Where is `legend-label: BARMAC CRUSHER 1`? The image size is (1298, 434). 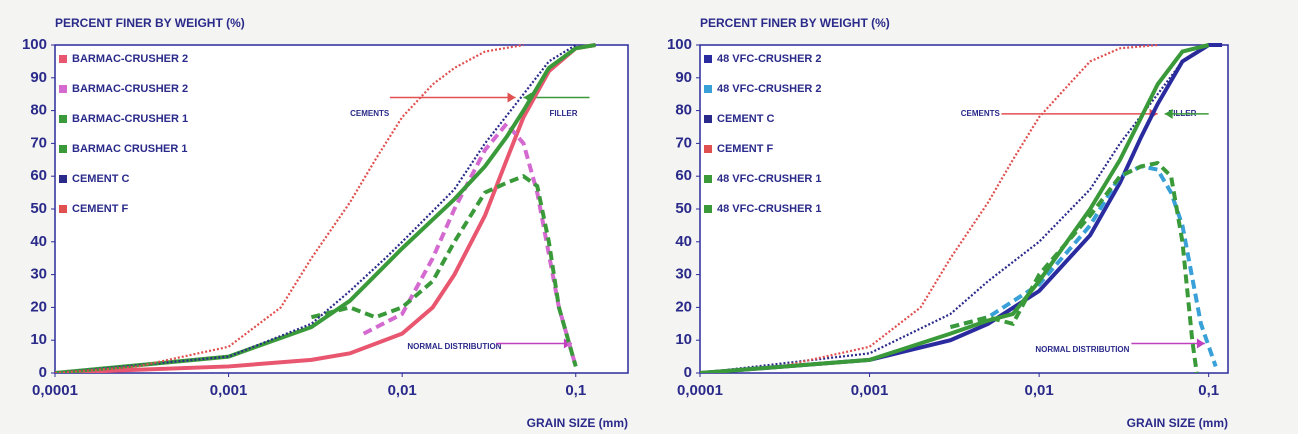
legend-label: BARMAC CRUSHER 1 is located at coordinates (130, 149).